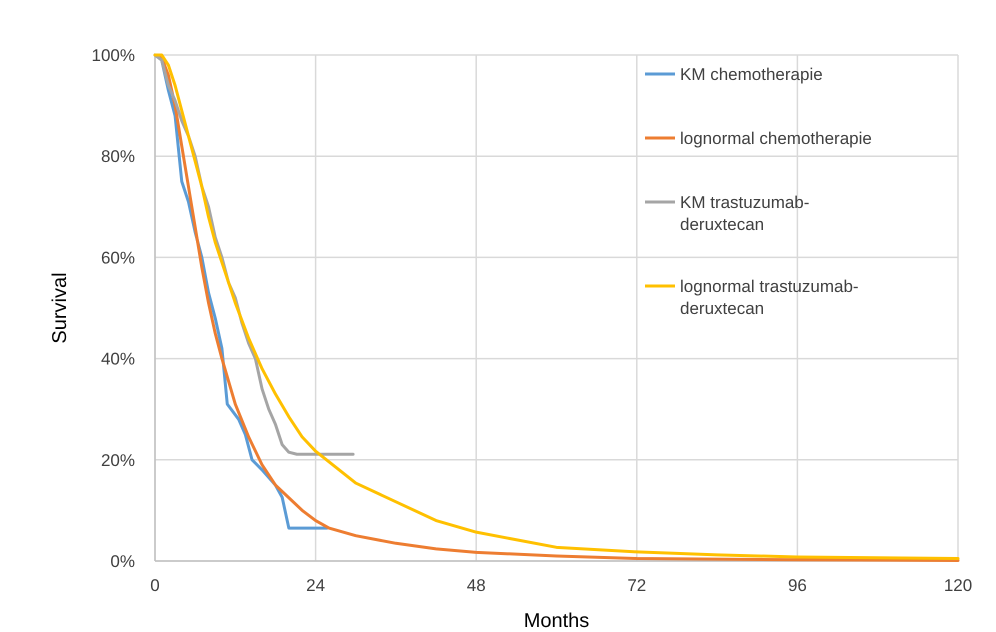 The width and height of the screenshot is (996, 632). What do you see at coordinates (117, 156) in the screenshot?
I see `y-tick-label: 80%` at bounding box center [117, 156].